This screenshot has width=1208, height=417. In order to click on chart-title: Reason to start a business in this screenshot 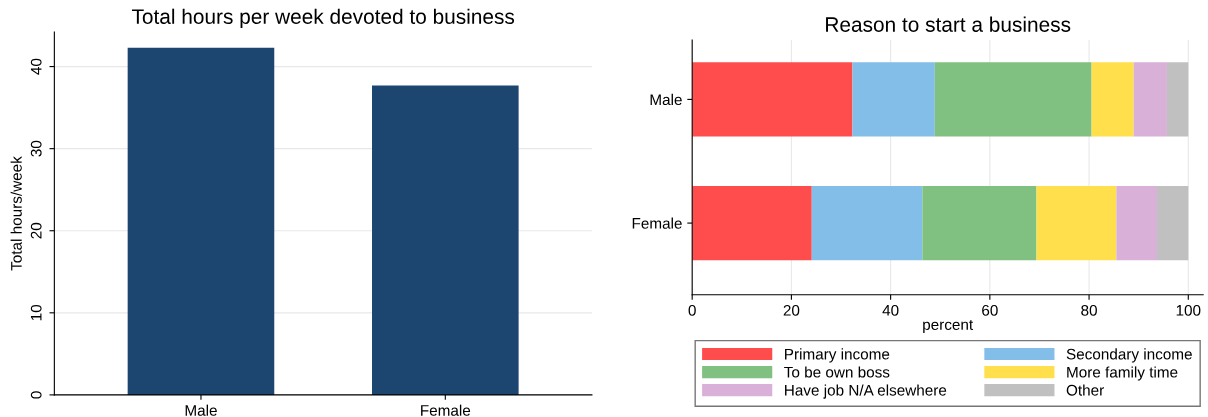, I will do `click(948, 24)`.